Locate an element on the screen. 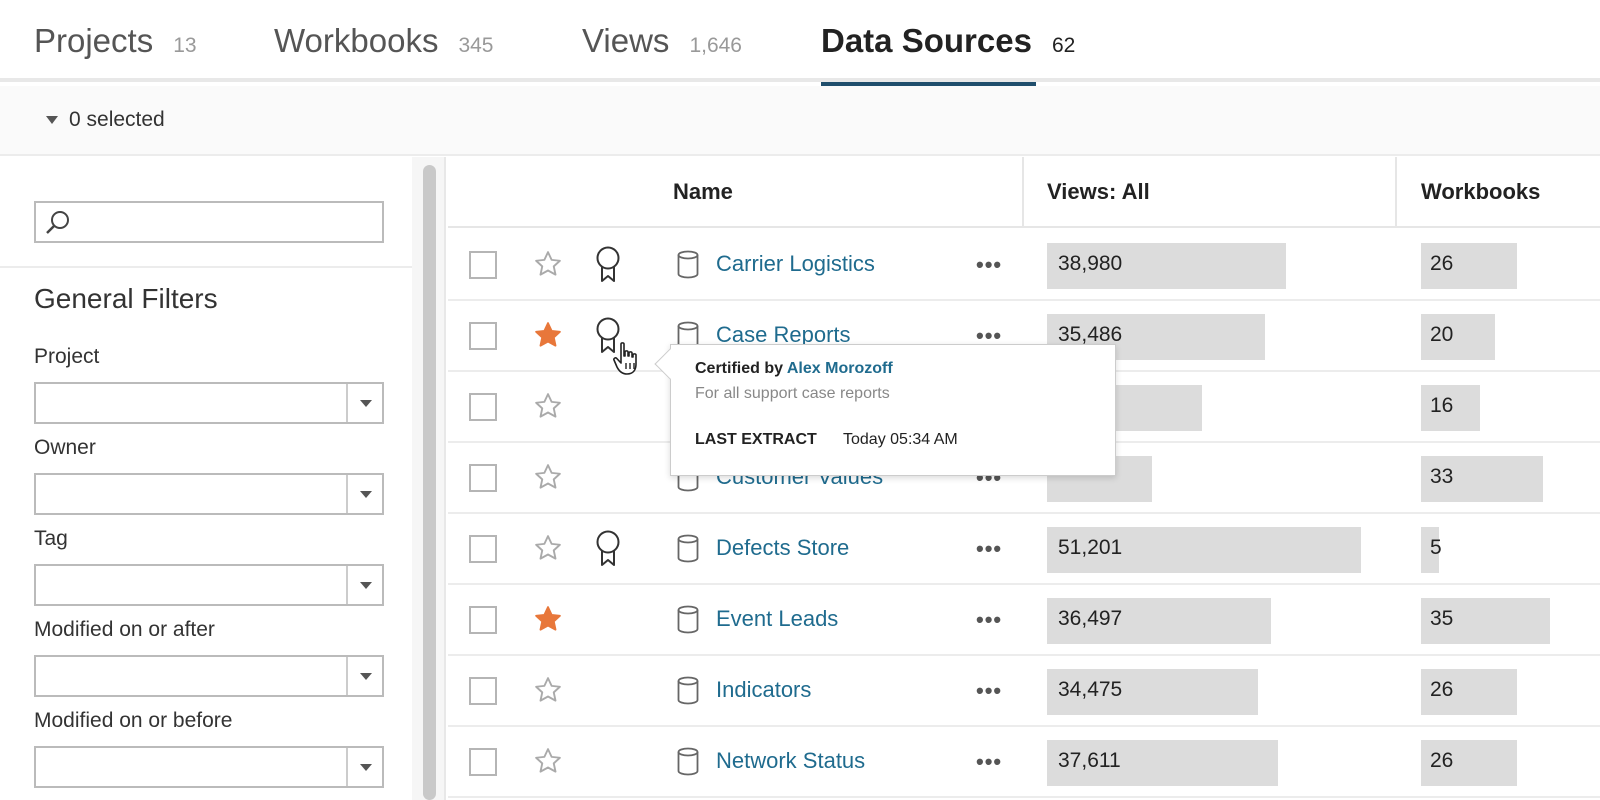 The width and height of the screenshot is (1600, 800). filter-label-project: Project is located at coordinates (67, 356).